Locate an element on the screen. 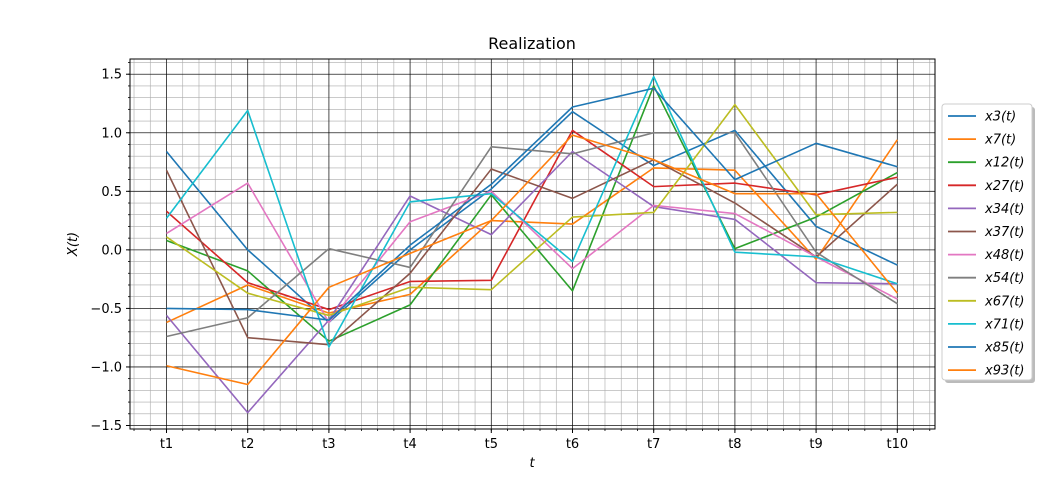 This screenshot has height=484, width=1038. y-tick-label: 1.5 is located at coordinates (111, 75).